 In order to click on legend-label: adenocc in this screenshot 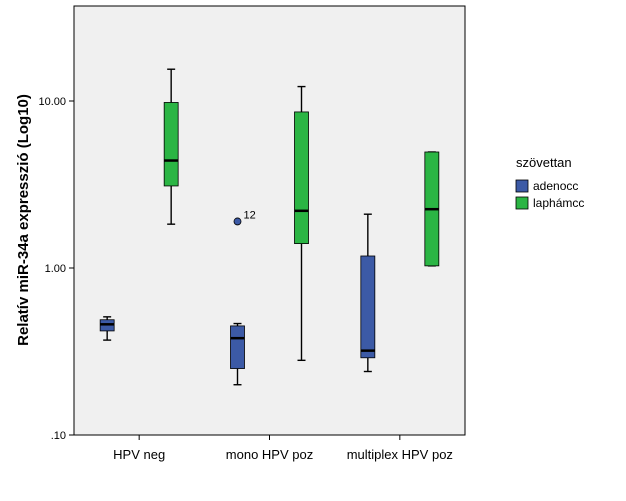, I will do `click(555, 186)`.